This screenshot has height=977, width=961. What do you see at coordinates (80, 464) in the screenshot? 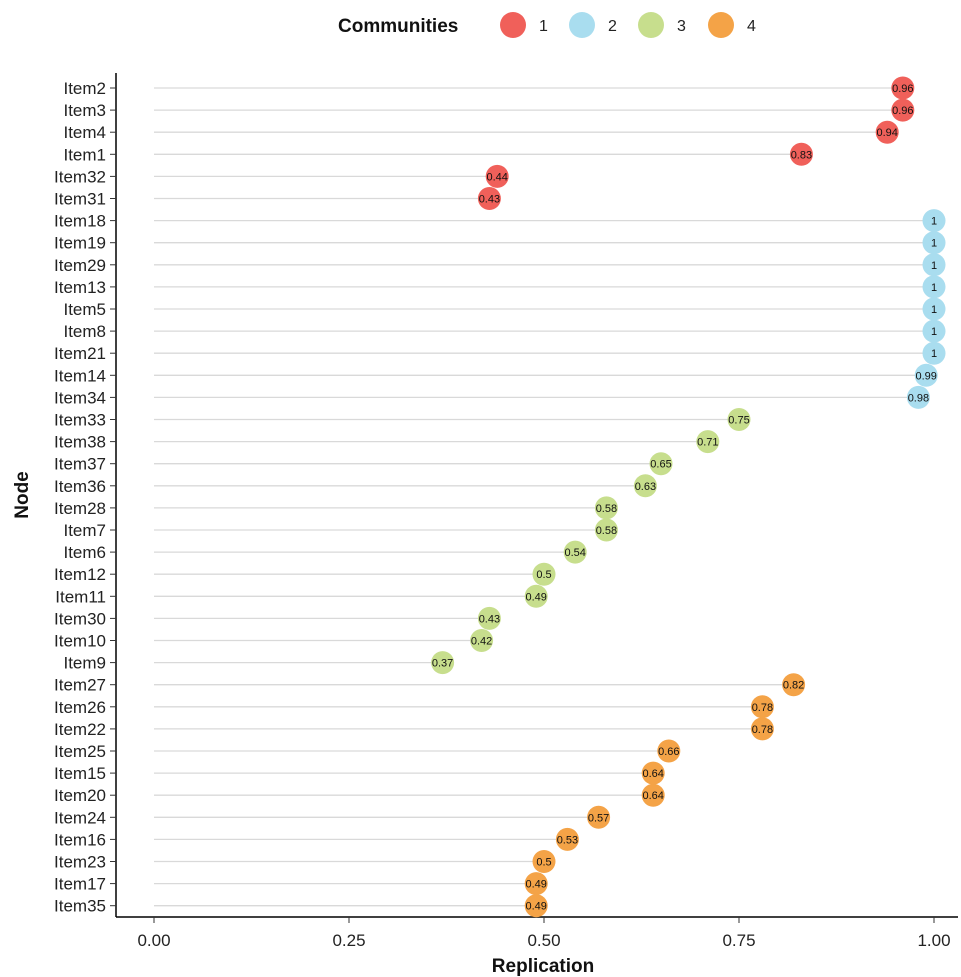
I see `y-tick-label: Item37` at bounding box center [80, 464].